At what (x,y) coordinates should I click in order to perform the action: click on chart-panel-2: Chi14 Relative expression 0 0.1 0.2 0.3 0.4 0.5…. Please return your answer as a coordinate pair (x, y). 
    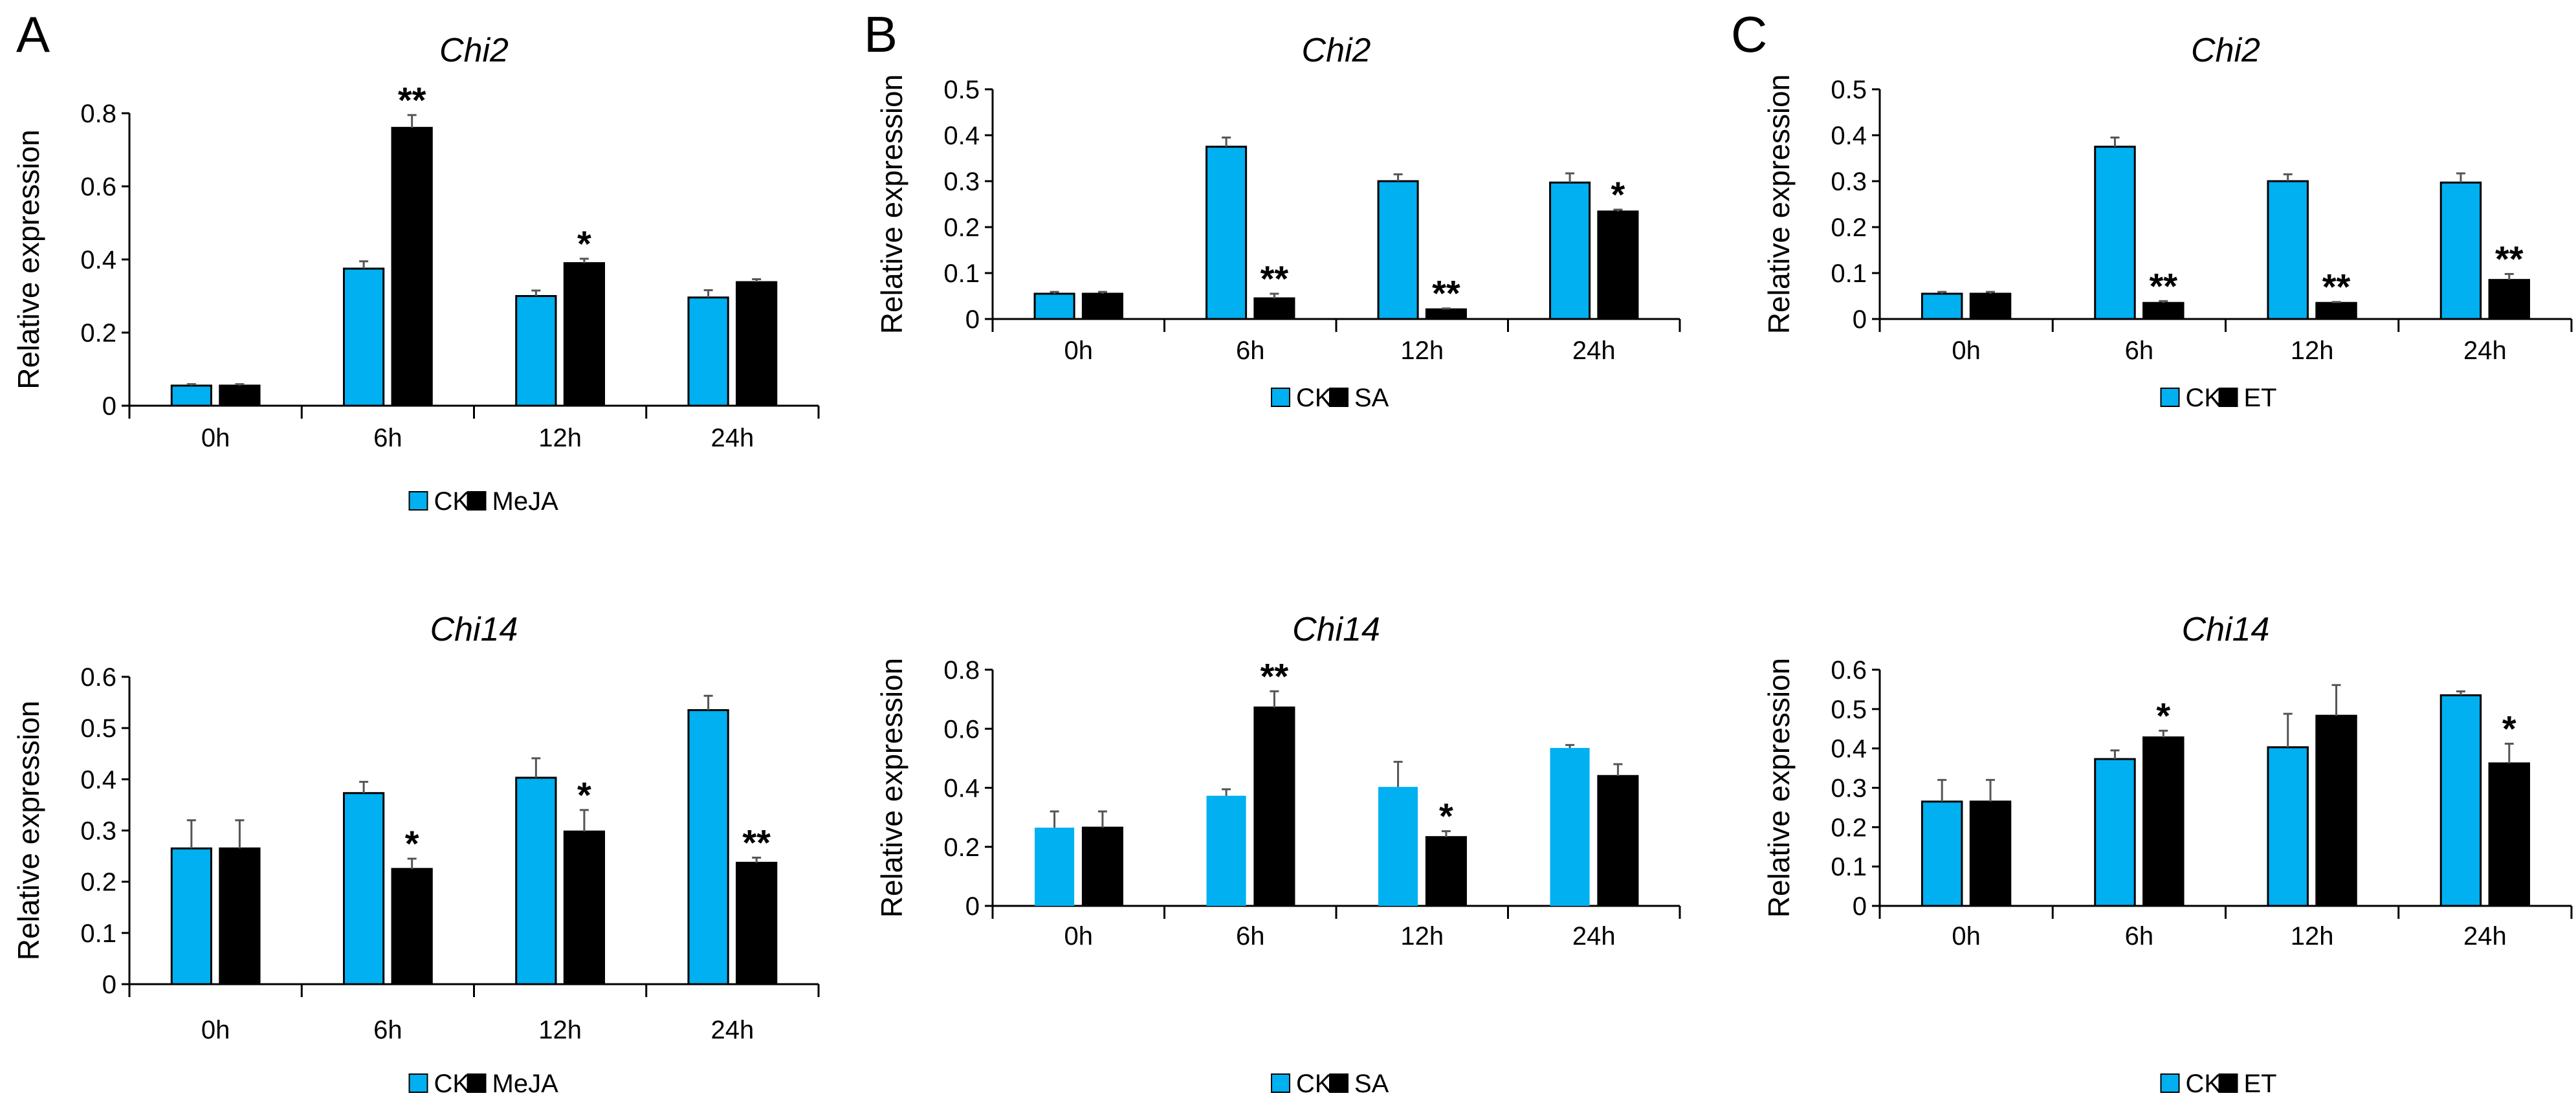
    Looking at the image, I should click on (416, 854).